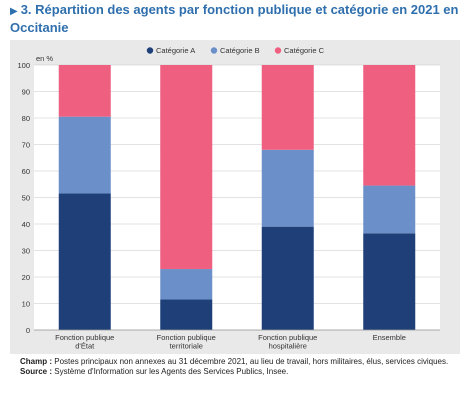 This screenshot has width=466, height=407. Describe the element at coordinates (85, 346) in the screenshot. I see `x-tick-label: d'État` at that location.